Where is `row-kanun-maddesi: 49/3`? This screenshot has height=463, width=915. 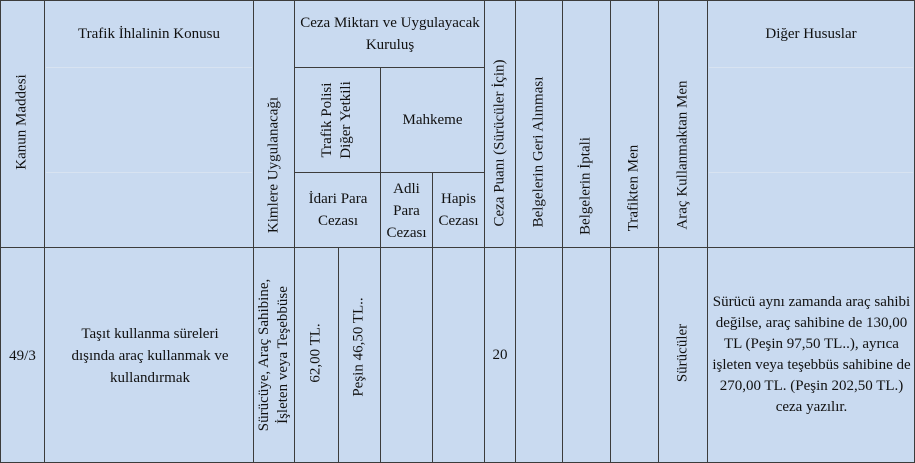 row-kanun-maddesi: 49/3 is located at coordinates (22, 356).